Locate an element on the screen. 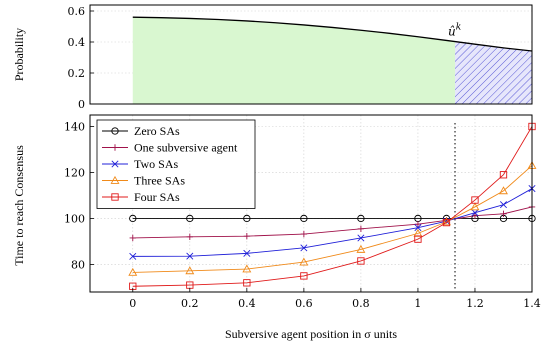 Image resolution: width=545 pixels, height=353 pixels. y-tick-label: 120 is located at coordinates (74, 172).